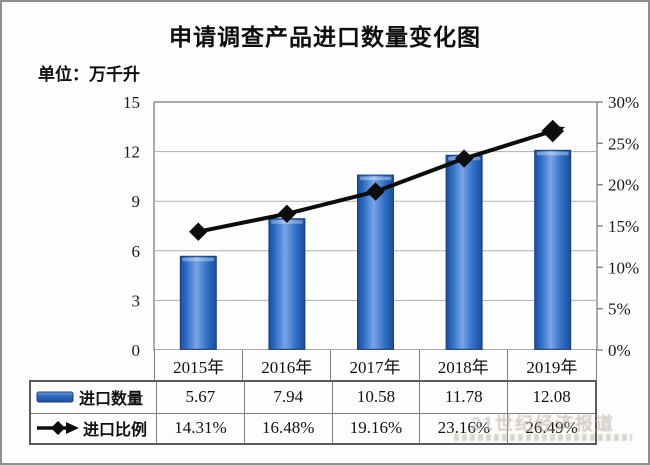  Describe the element at coordinates (136, 201) in the screenshot. I see `left-axis-tick-label: 9` at that location.